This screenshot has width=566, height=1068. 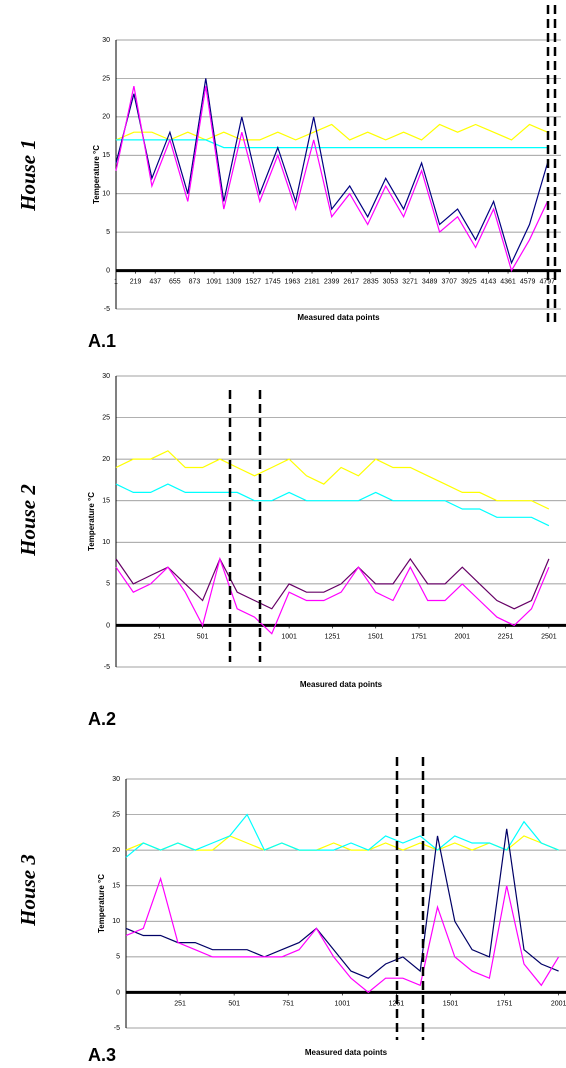 What do you see at coordinates (547, 281) in the screenshot?
I see `x-tick-label: 4797` at bounding box center [547, 281].